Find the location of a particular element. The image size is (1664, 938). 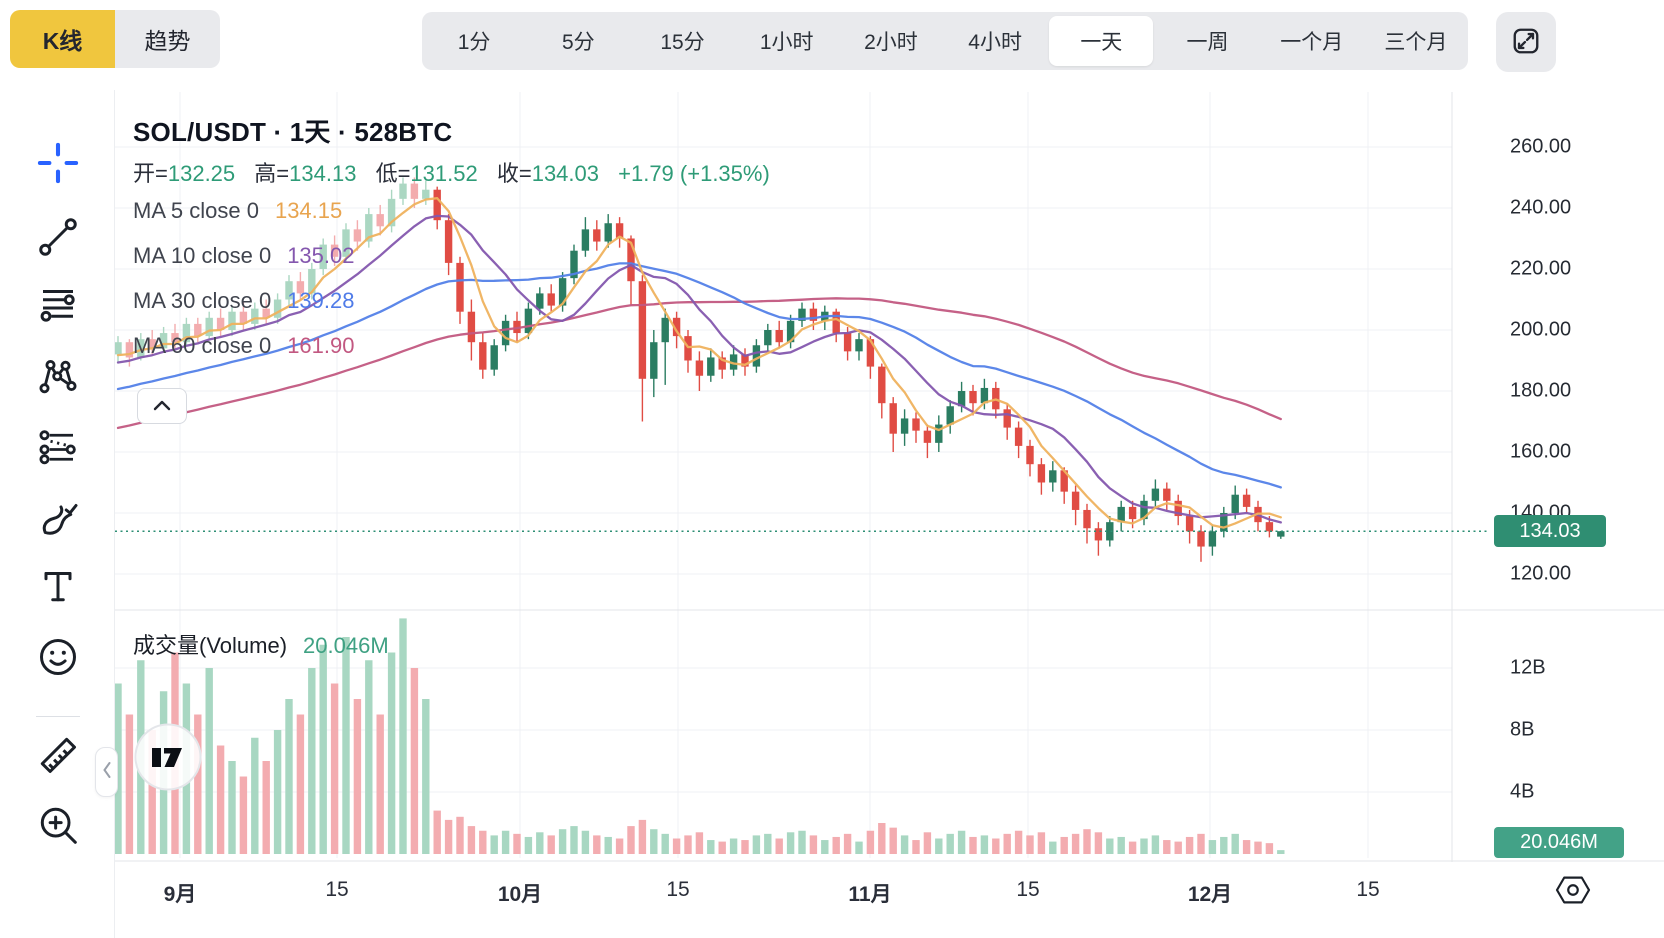

chevron-up-icon is located at coordinates (162, 406).